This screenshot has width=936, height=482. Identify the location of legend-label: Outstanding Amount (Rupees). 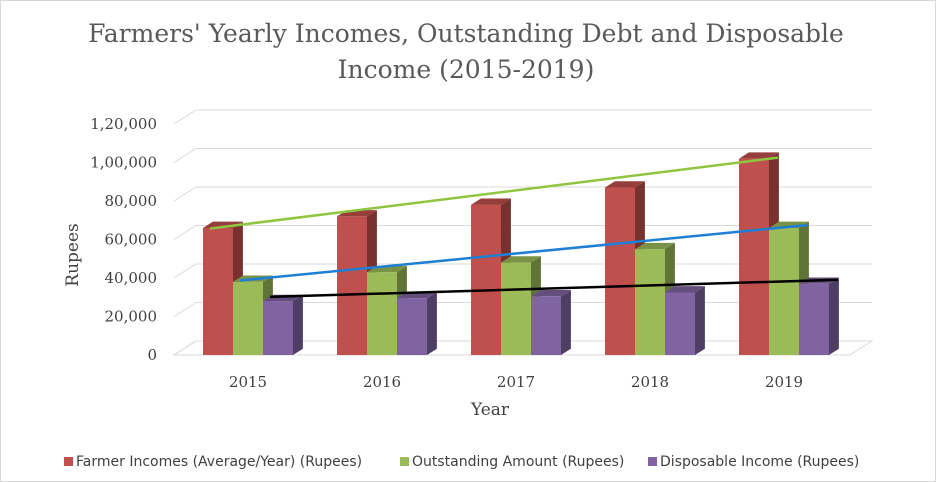
(518, 462).